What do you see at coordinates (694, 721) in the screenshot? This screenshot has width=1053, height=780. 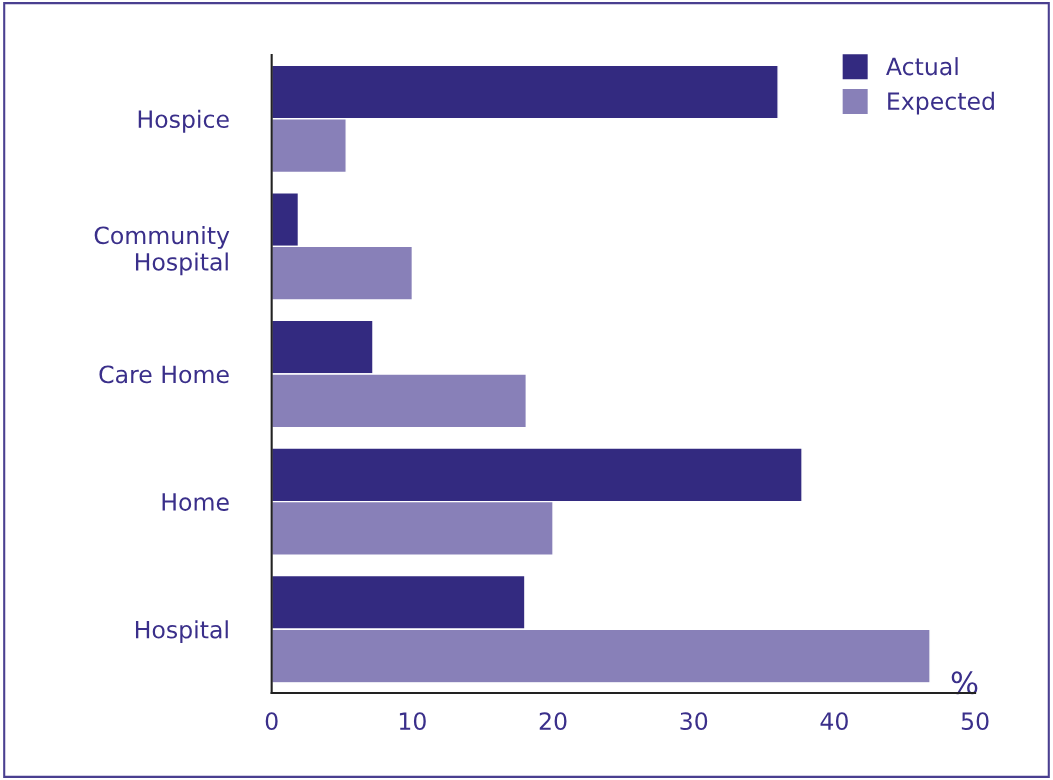 I see `x-tick-label: 30` at bounding box center [694, 721].